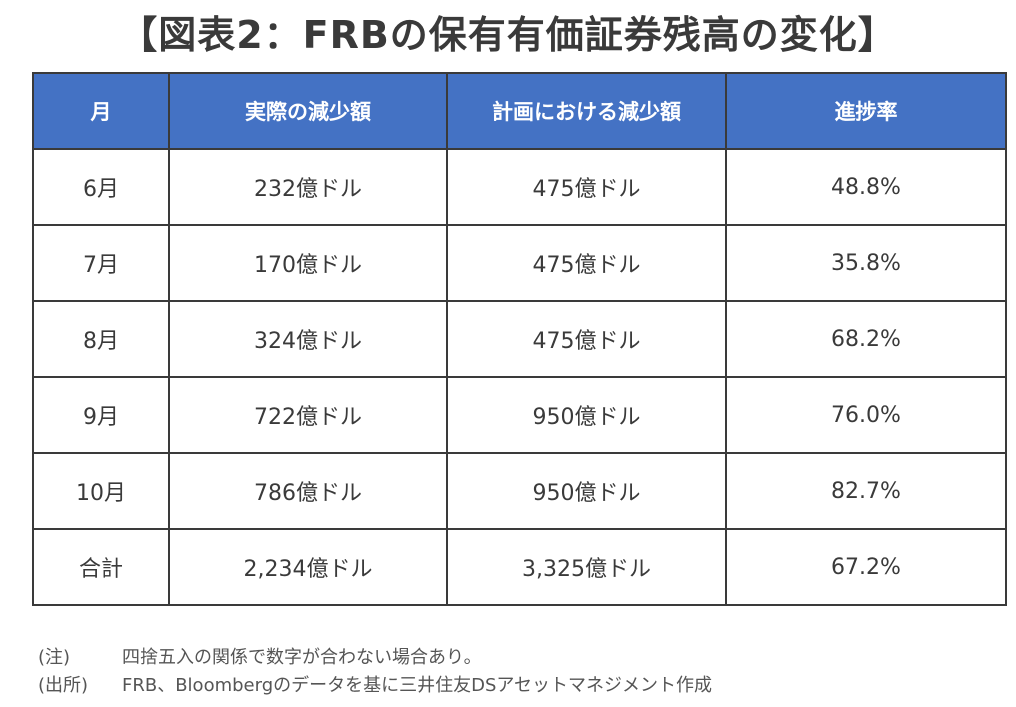 The width and height of the screenshot is (1016, 707). What do you see at coordinates (866, 491) in the screenshot?
I see `cell-progress-rate: 82.7%` at bounding box center [866, 491].